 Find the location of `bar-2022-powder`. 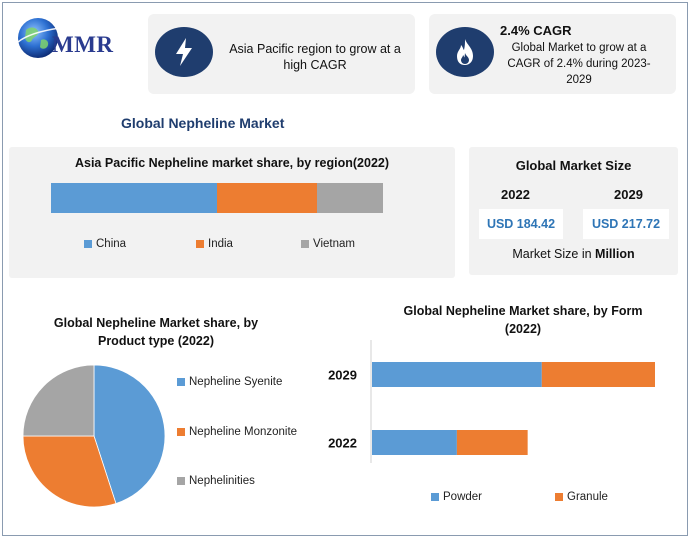

bar-2022-powder is located at coordinates (414, 442).